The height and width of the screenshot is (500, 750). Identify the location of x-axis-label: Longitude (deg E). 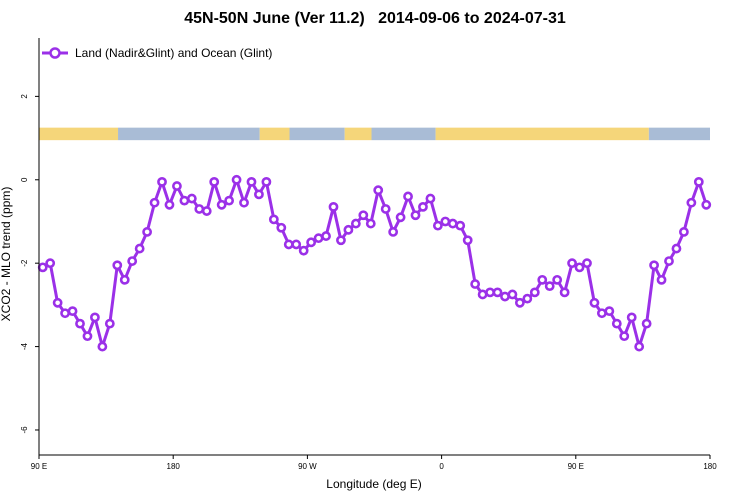
(373, 484).